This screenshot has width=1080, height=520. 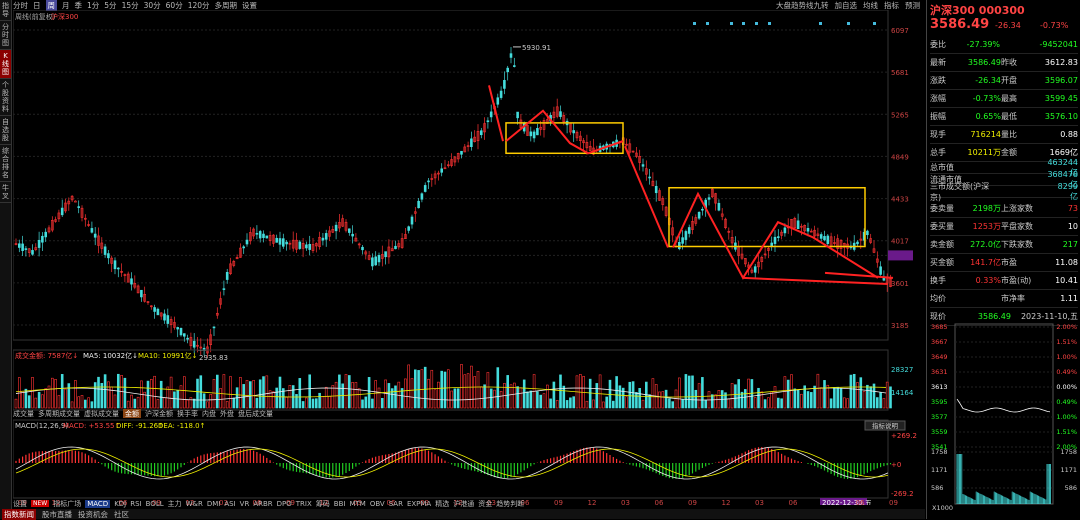 What do you see at coordinates (339, 503) in the screenshot?
I see `indicator-tab: BBI` at bounding box center [339, 503].